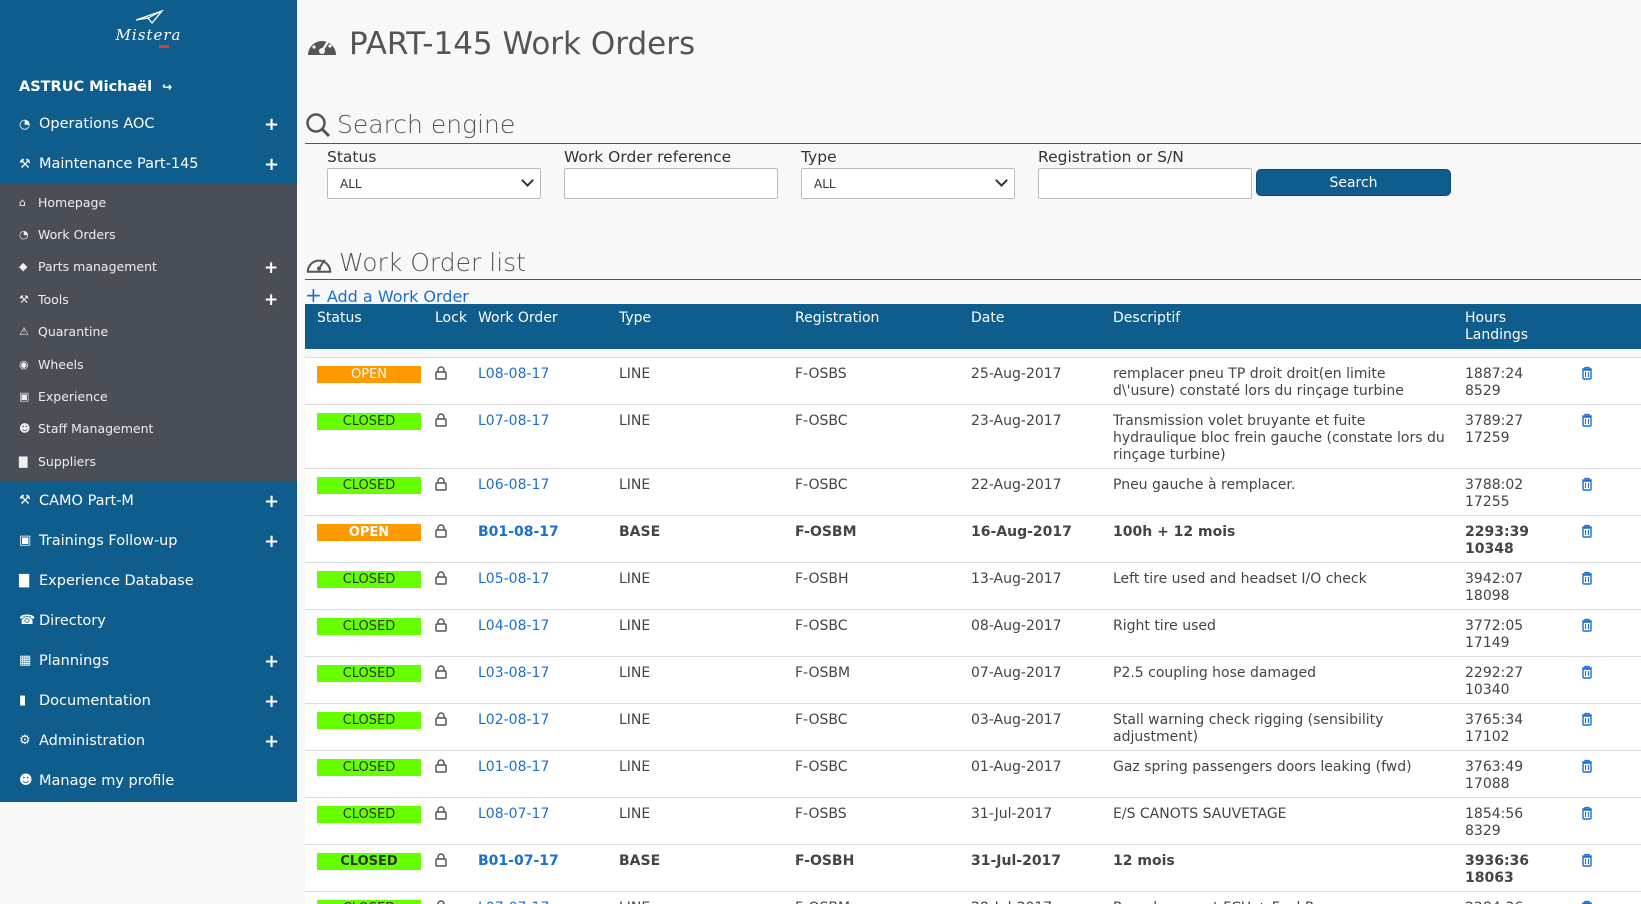 This screenshot has width=1641, height=904. I want to click on work-order-link: L02-08-17, so click(514, 719).